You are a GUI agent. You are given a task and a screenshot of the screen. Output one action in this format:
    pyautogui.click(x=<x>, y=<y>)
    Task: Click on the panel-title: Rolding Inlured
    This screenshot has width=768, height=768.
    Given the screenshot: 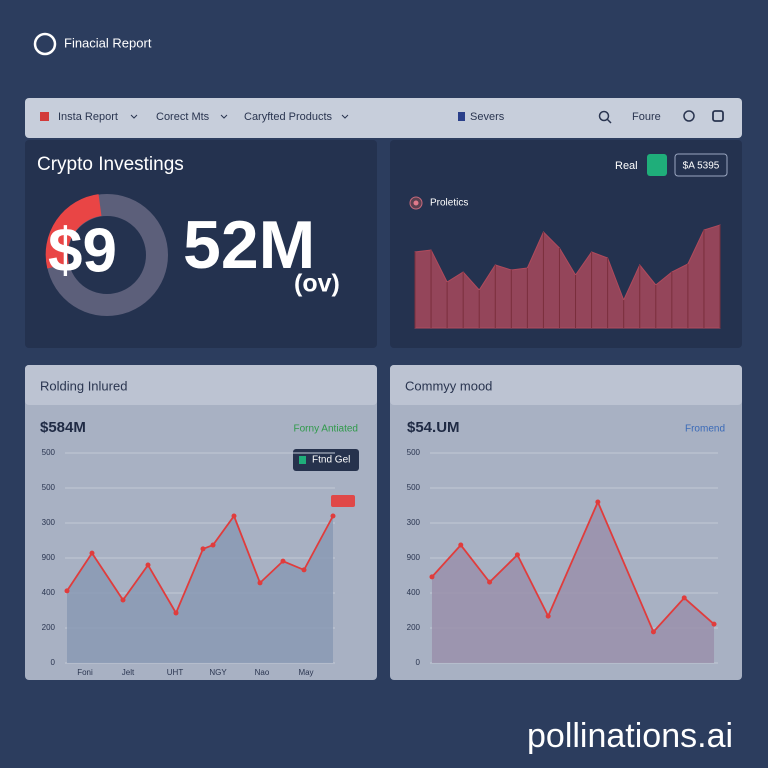 What is the action you would take?
    pyautogui.click(x=83, y=385)
    